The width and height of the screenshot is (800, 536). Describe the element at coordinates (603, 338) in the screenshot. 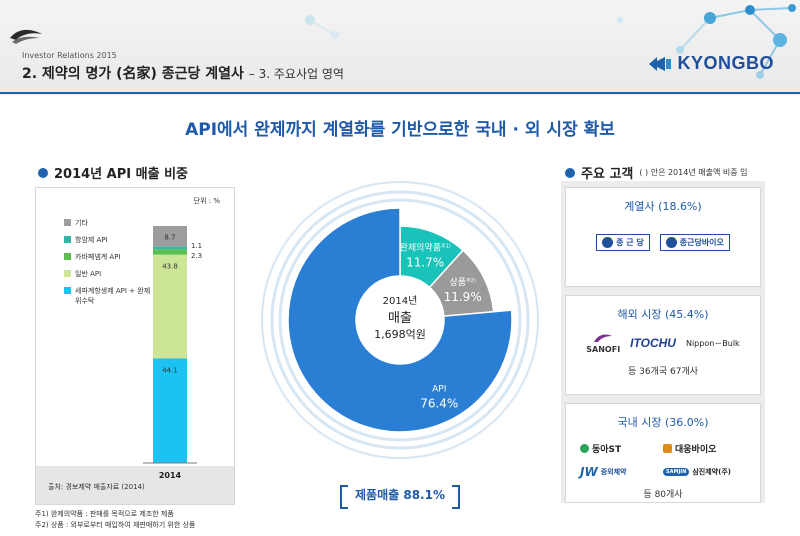

I see `sanofi-bird-icon` at that location.